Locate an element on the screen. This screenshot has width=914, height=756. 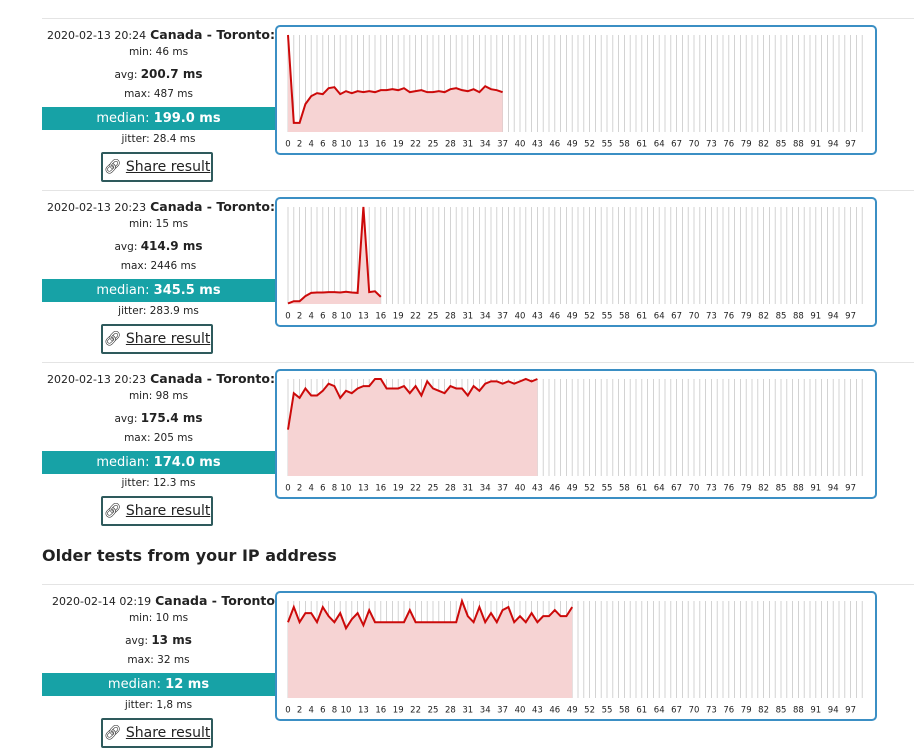
x-tick-label: 73 is located at coordinates (711, 711).